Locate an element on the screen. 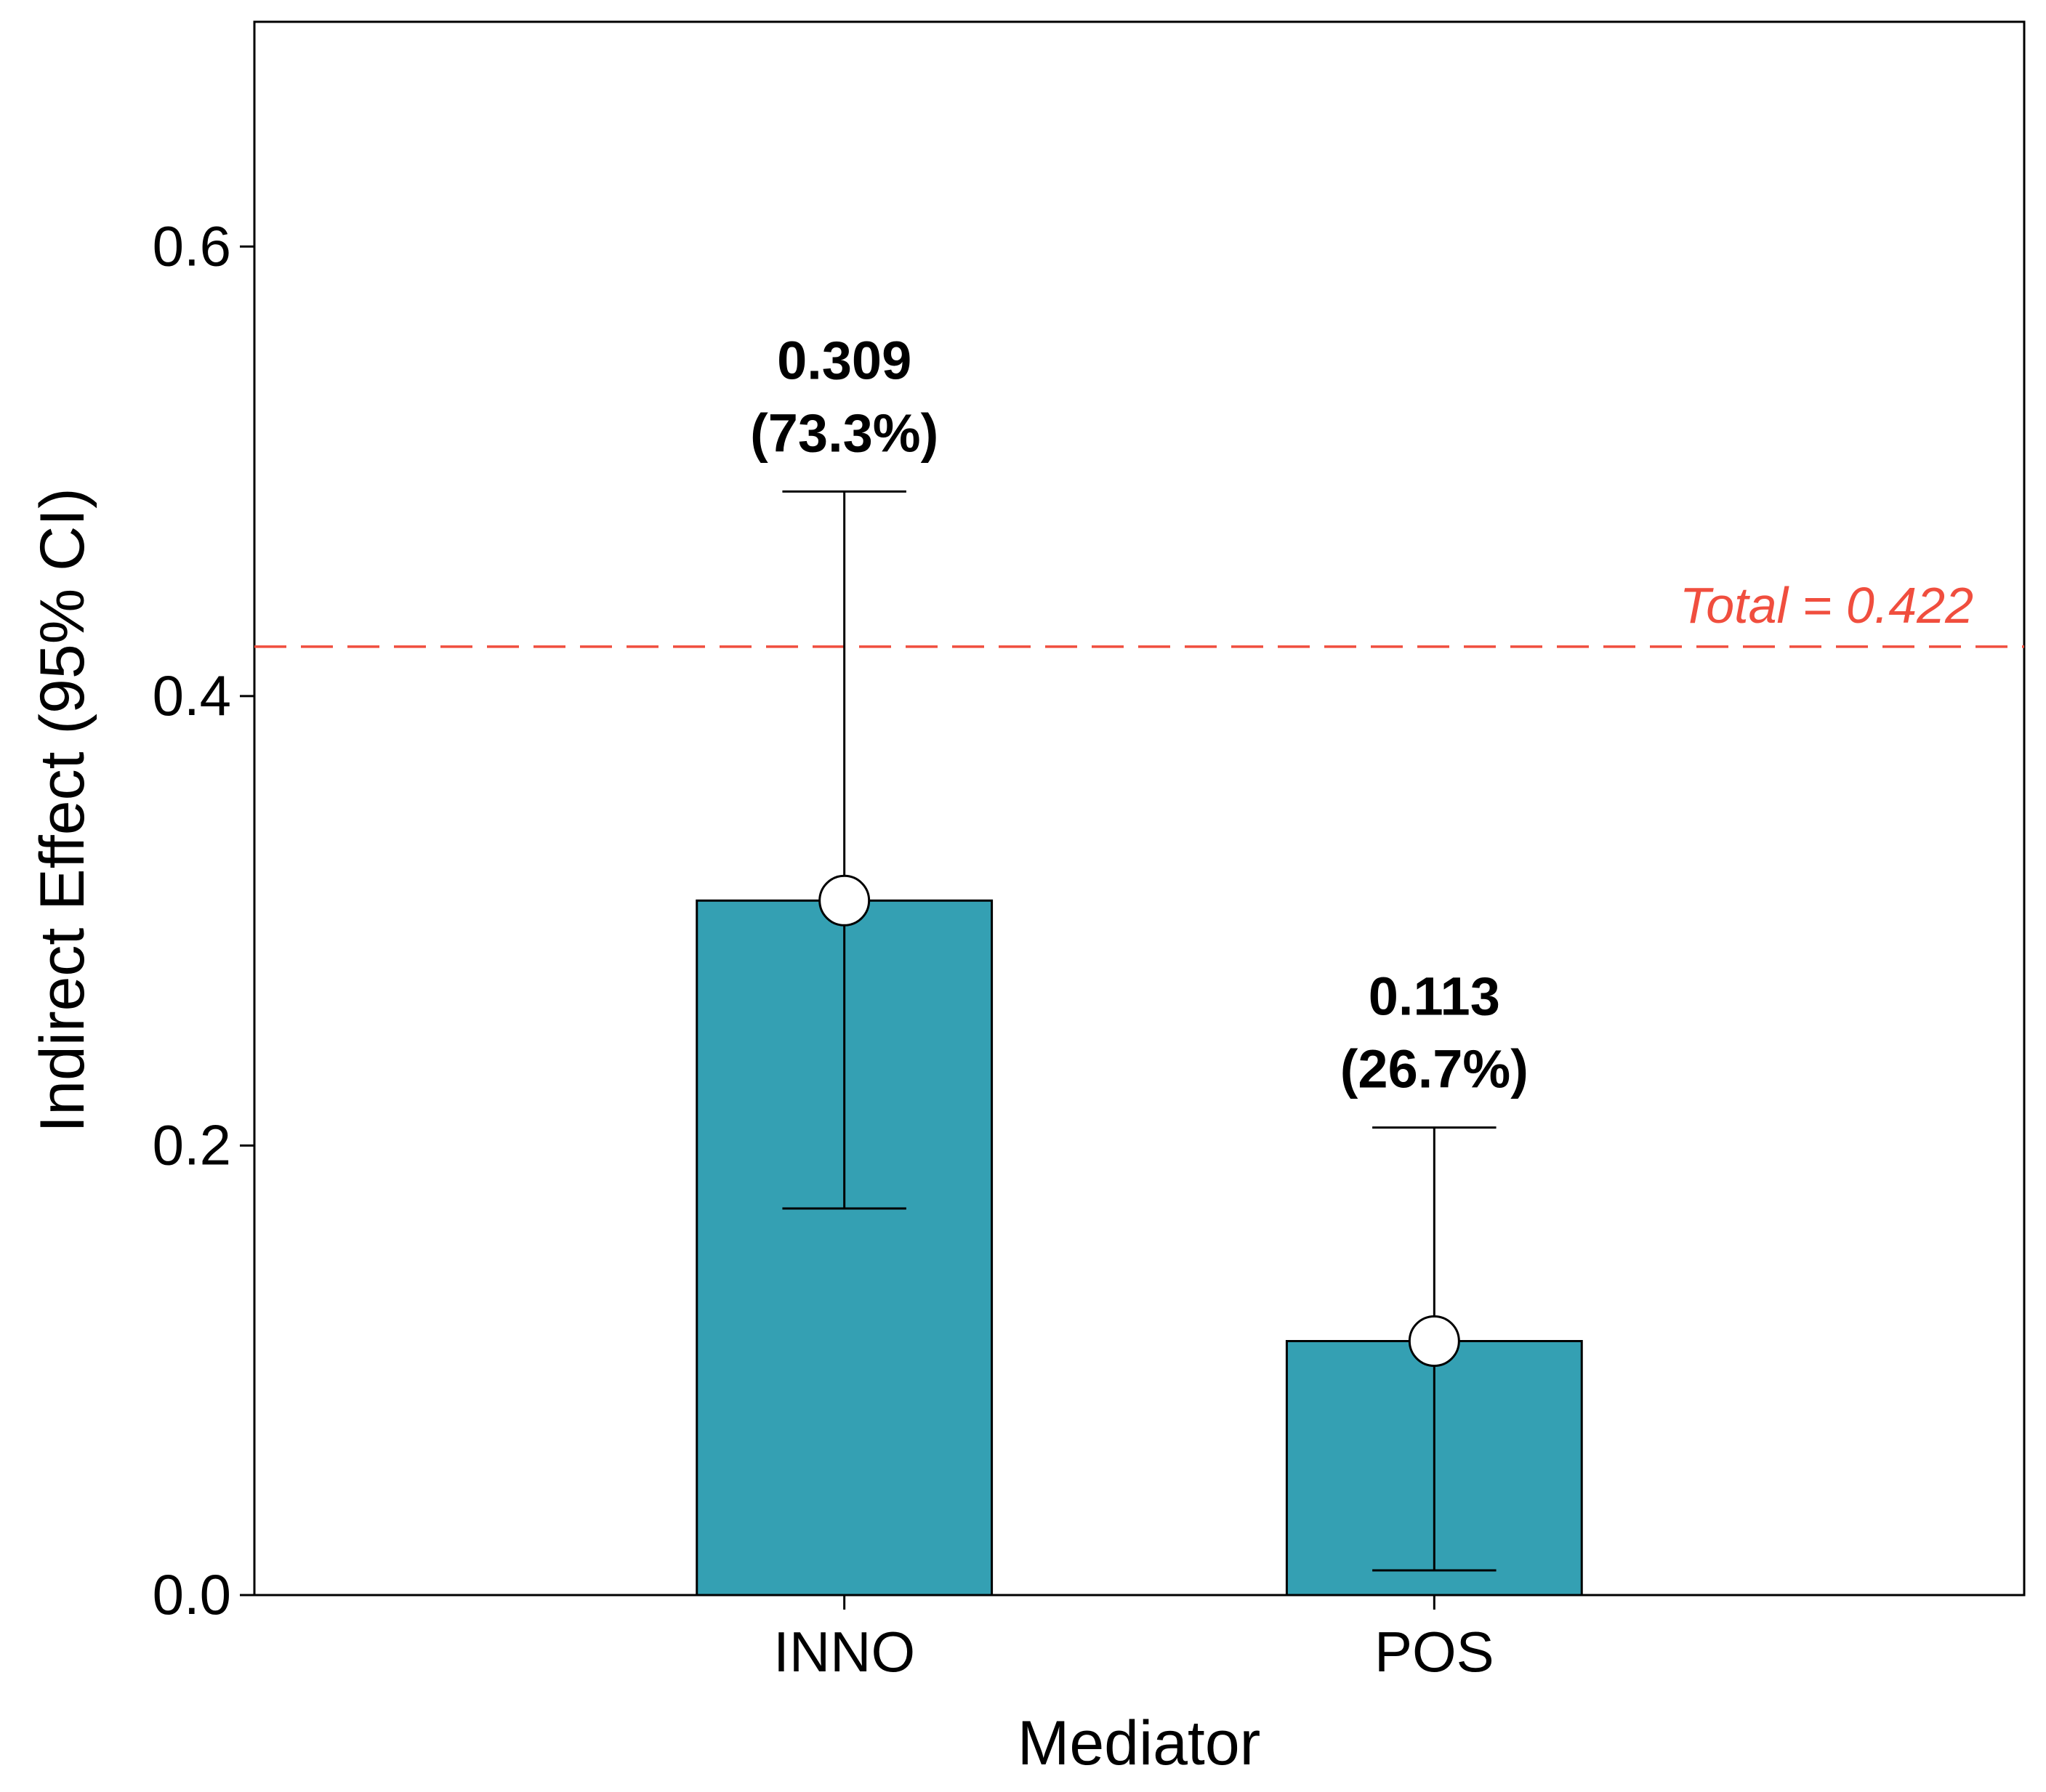 The image size is (2046, 1792). y-axis-title: Indirect Effect (95% CI) is located at coordinates (63, 810).